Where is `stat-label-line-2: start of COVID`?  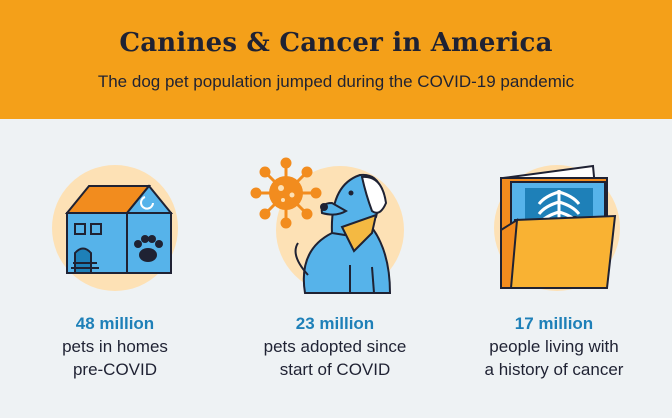
stat-label-line-2: start of COVID is located at coordinates (335, 369).